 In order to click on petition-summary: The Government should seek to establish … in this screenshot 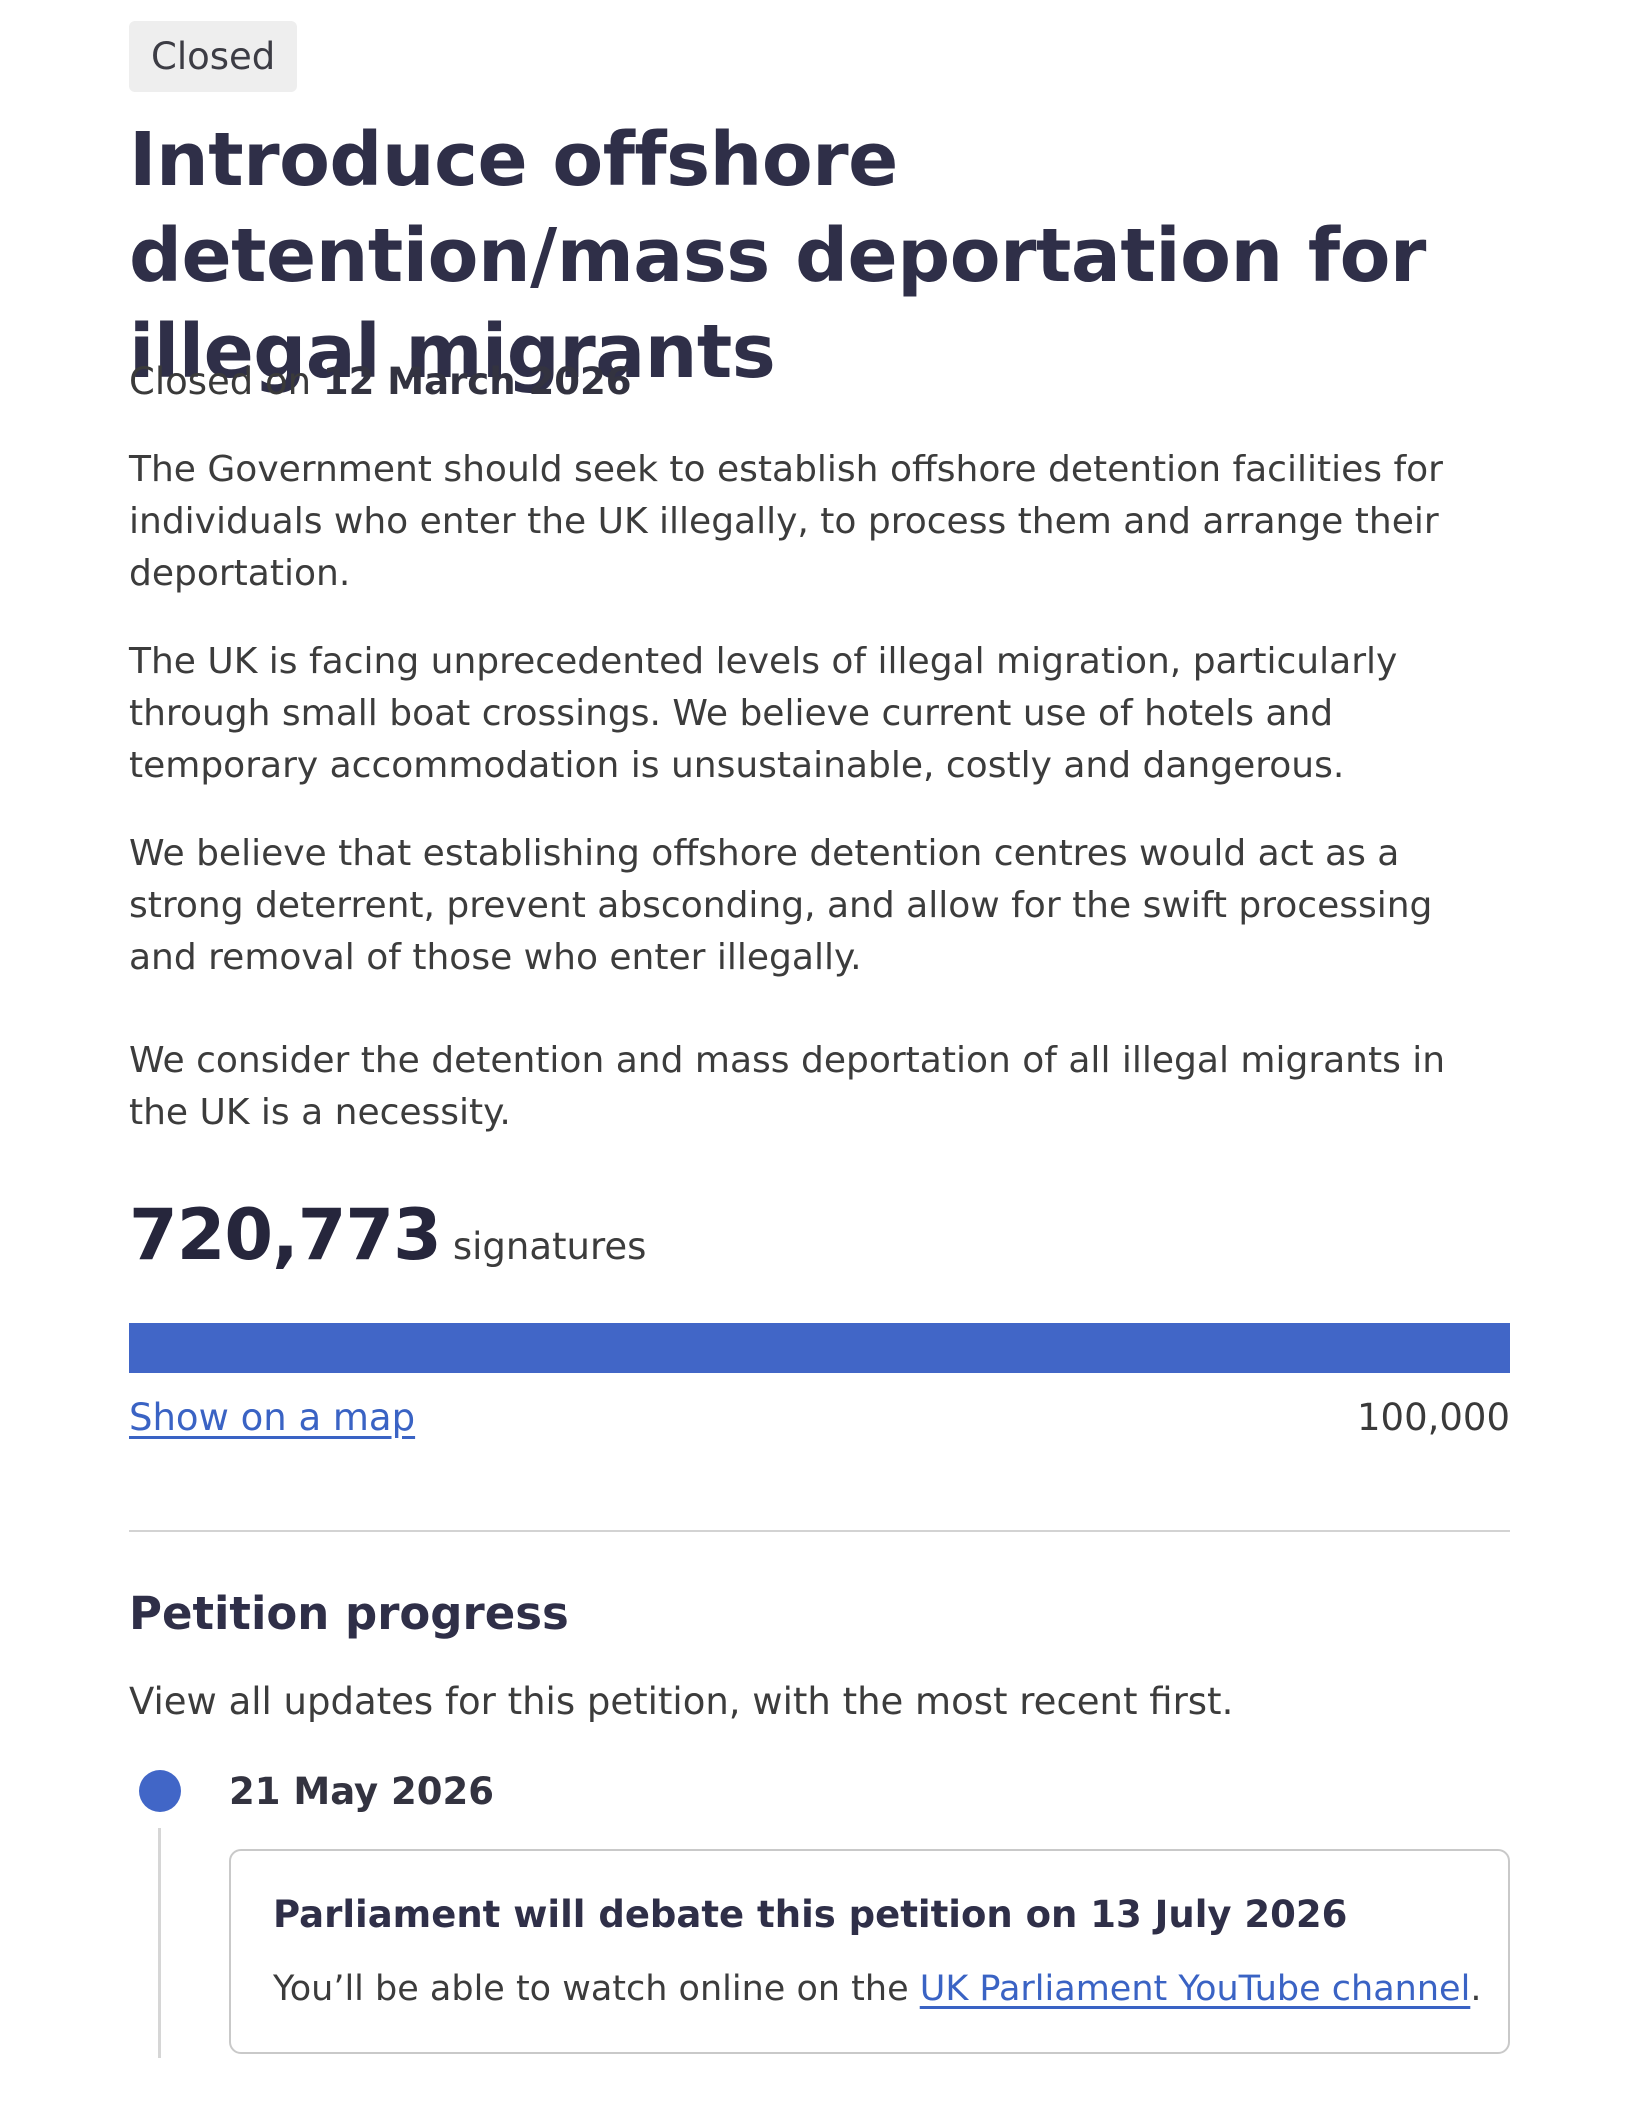, I will do `click(786, 521)`.